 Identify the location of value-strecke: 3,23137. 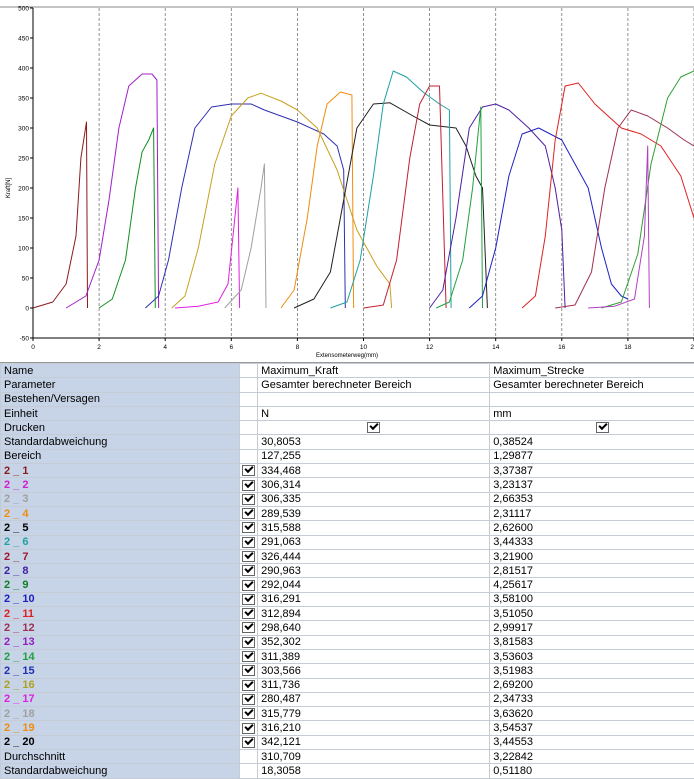
(592, 485).